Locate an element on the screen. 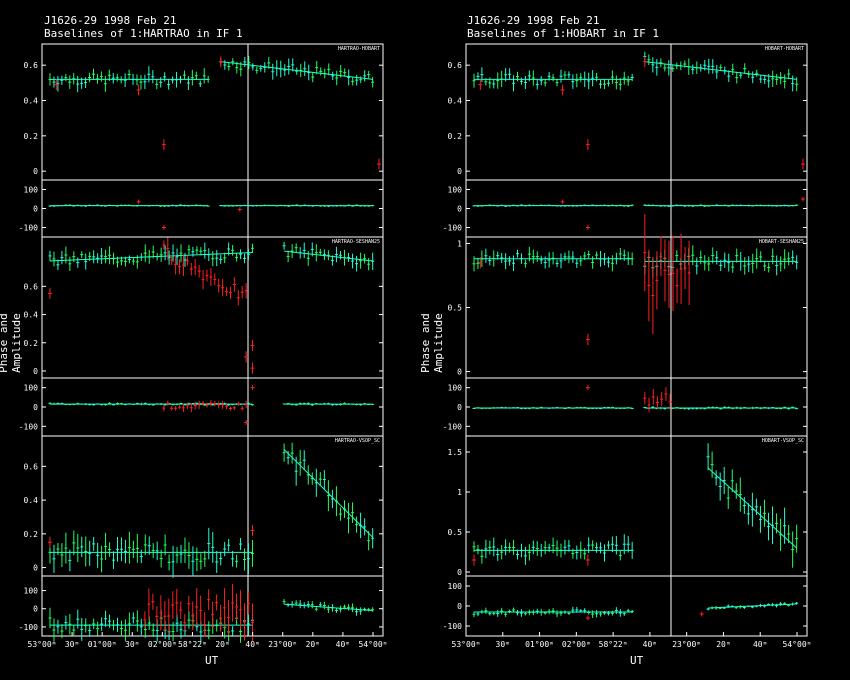 The height and width of the screenshot is (680, 850). left-ylabel: Phase and Amplitude is located at coordinates (11, 343).